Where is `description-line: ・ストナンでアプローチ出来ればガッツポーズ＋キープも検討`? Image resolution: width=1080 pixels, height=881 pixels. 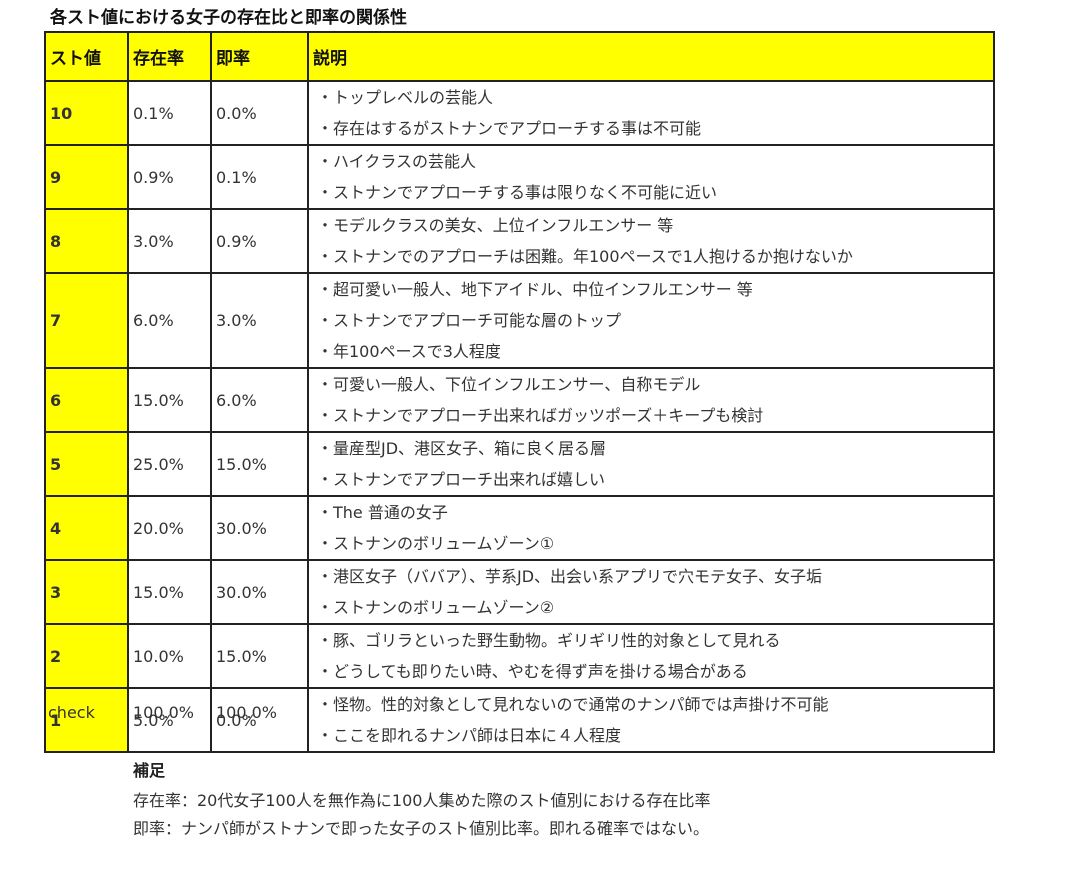
description-line: ・ストナンでアプローチ出来ればガッツポーズ＋キープも検討 is located at coordinates (540, 415).